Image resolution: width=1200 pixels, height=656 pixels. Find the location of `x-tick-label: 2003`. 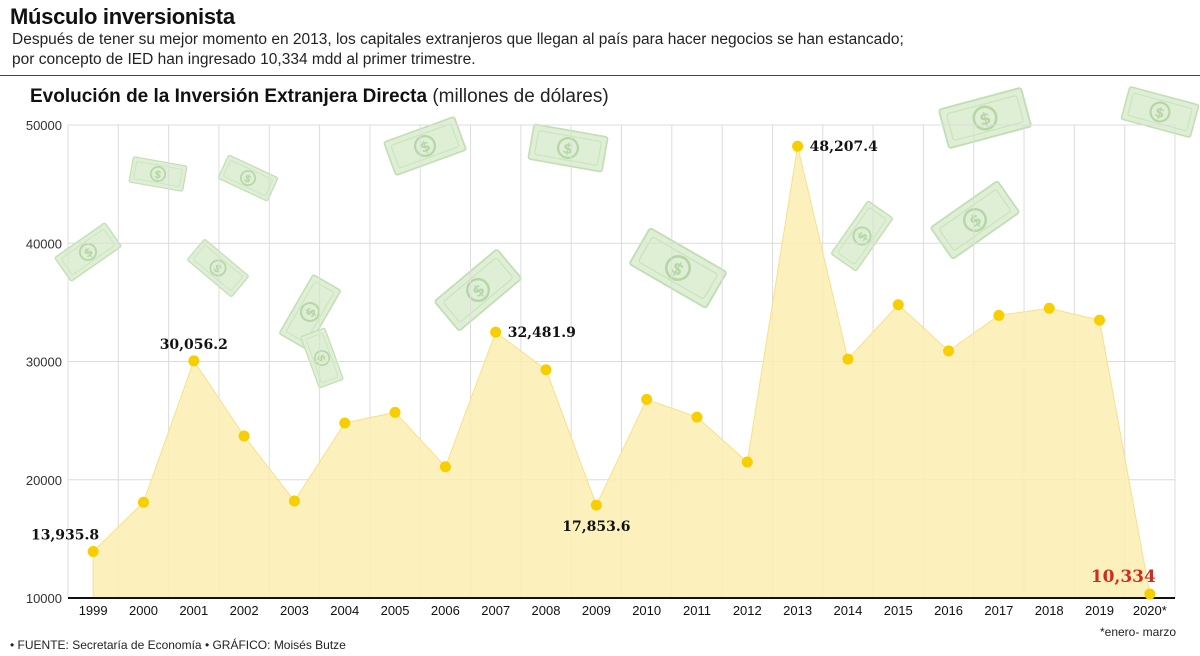

x-tick-label: 2003 is located at coordinates (294, 610).